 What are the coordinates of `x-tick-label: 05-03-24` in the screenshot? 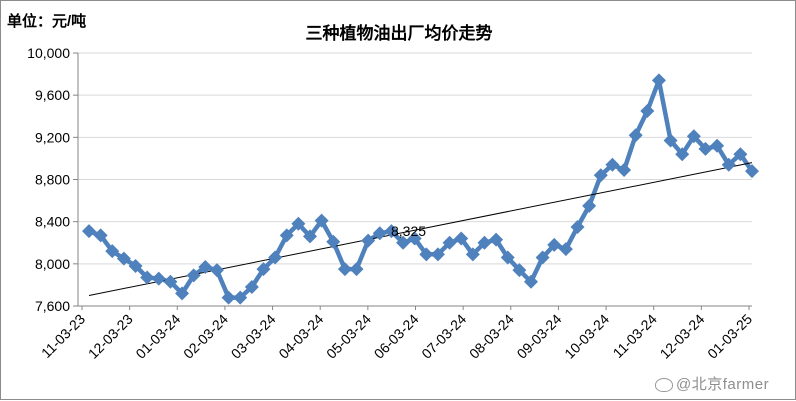 It's located at (348, 336).